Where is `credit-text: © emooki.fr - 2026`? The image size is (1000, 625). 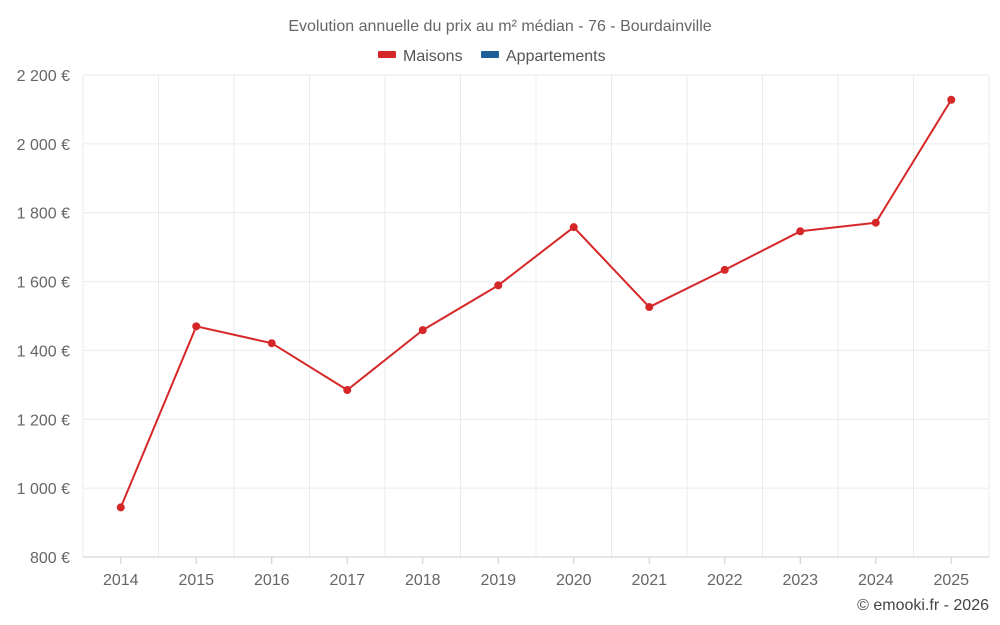
credit-text: © emooki.fr - 2026 is located at coordinates (923, 605).